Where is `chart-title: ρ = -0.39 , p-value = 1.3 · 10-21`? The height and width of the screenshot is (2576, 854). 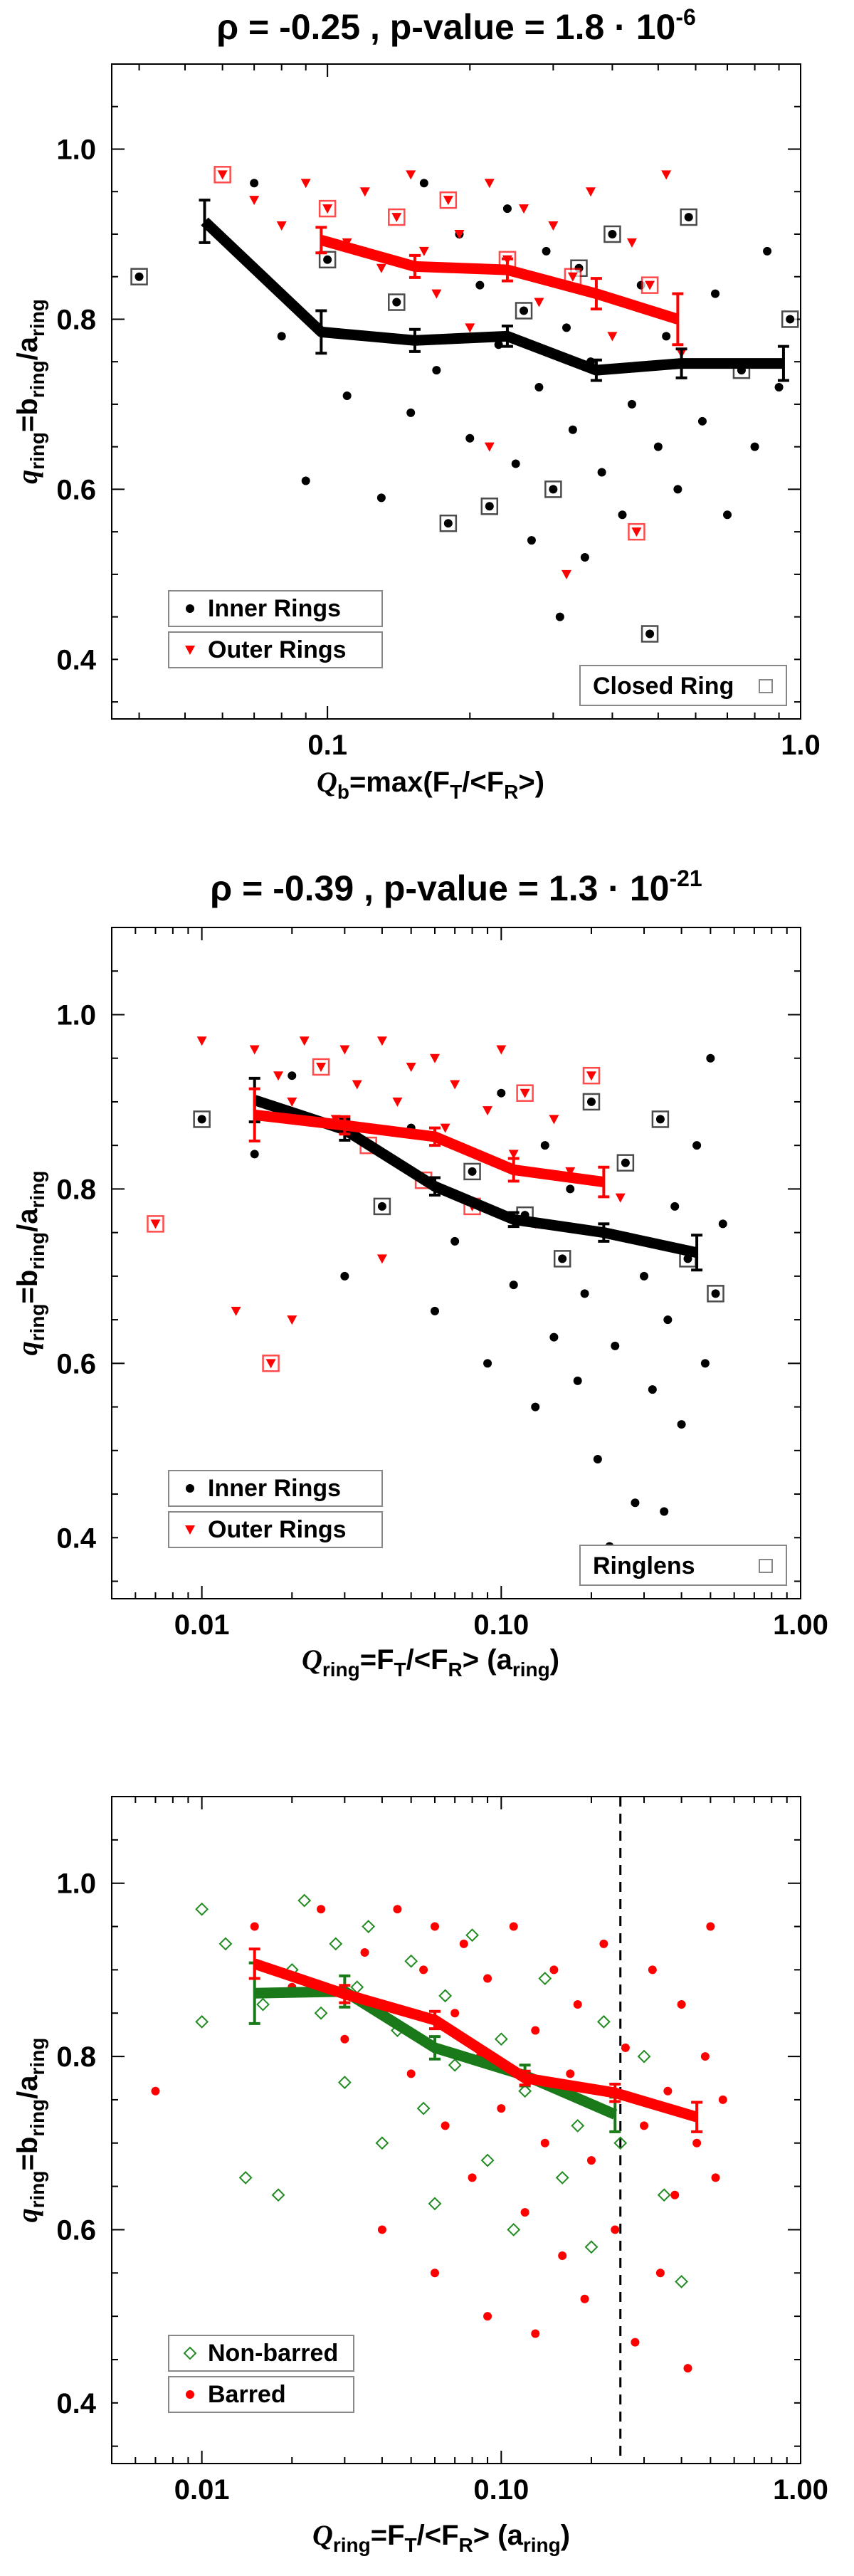
chart-title: ρ = -0.39 , p-value = 1.3 · 10-21 is located at coordinates (456, 887).